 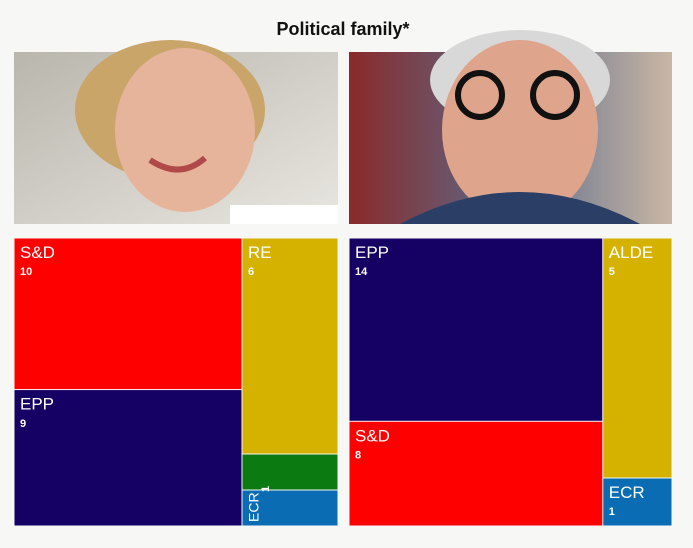 What do you see at coordinates (342, 29) in the screenshot?
I see `title: Political family*` at bounding box center [342, 29].